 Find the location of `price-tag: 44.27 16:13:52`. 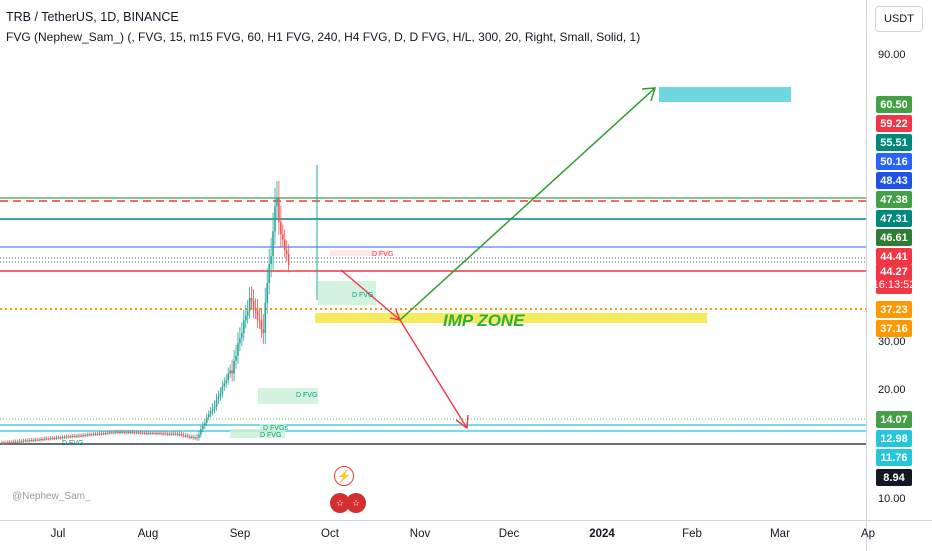

price-tag: 44.27 16:13:52 is located at coordinates (894, 279).